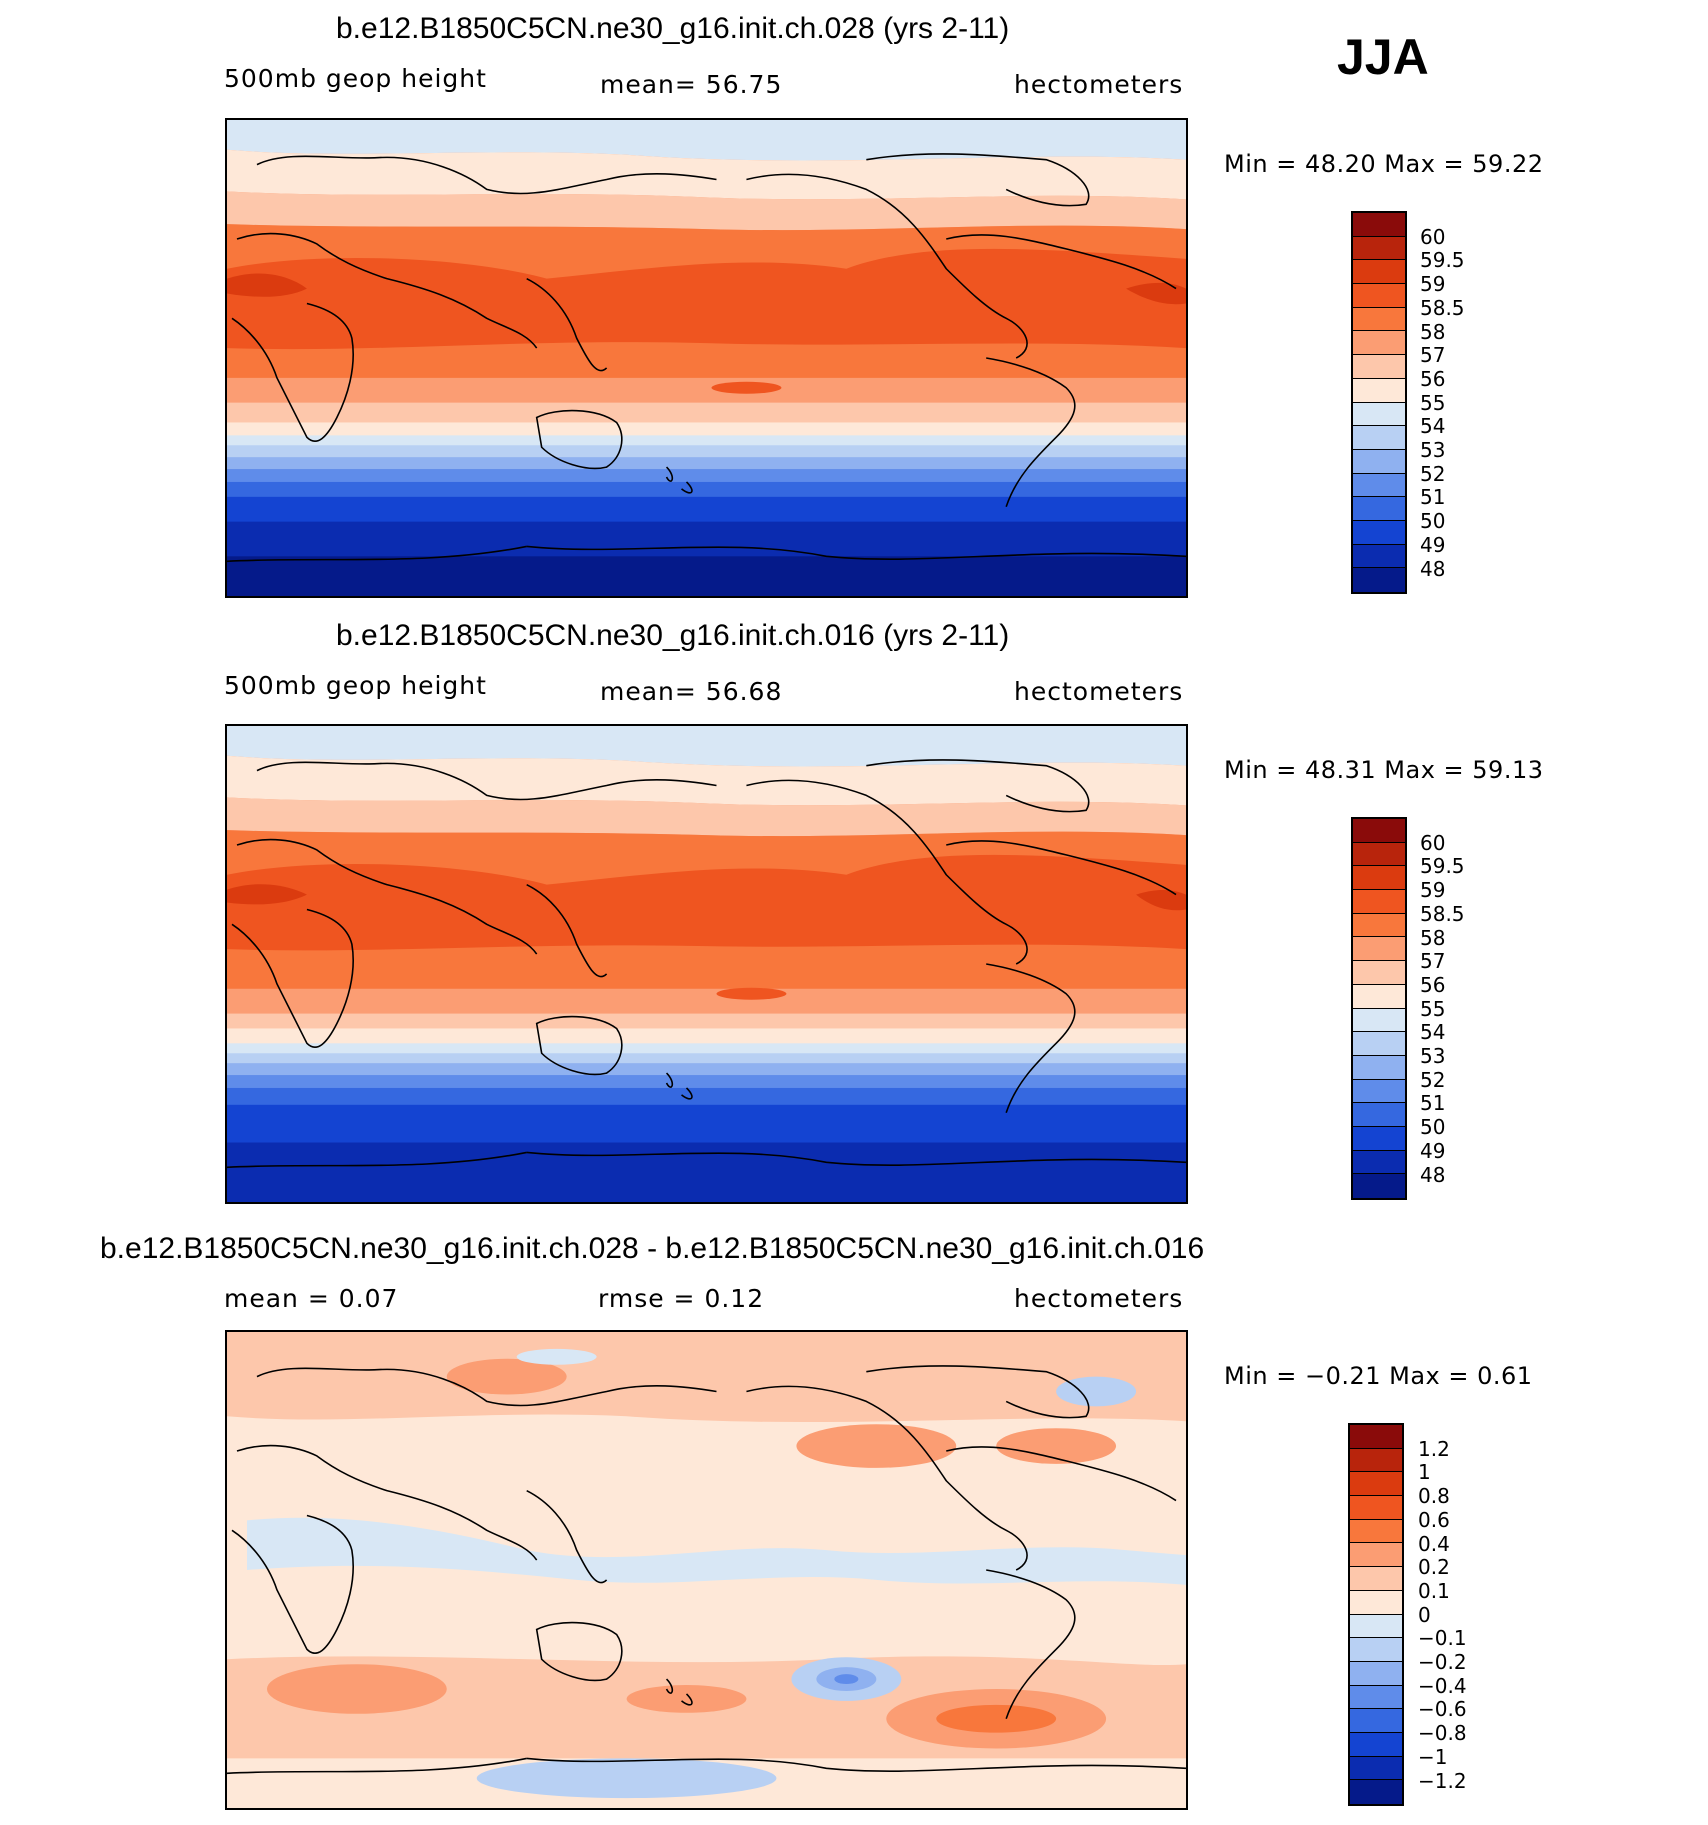 The width and height of the screenshot is (1708, 1825). What do you see at coordinates (1433, 544) in the screenshot?
I see `colorbar-label: 49` at bounding box center [1433, 544].